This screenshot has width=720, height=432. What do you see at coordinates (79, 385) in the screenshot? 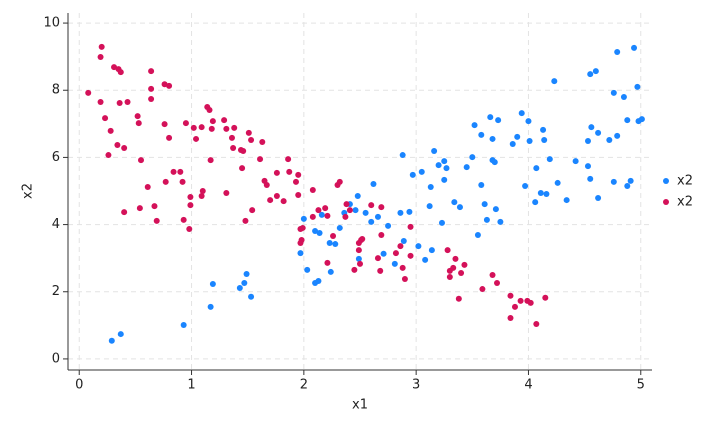
I see `x-tick-label: 0` at bounding box center [79, 385].